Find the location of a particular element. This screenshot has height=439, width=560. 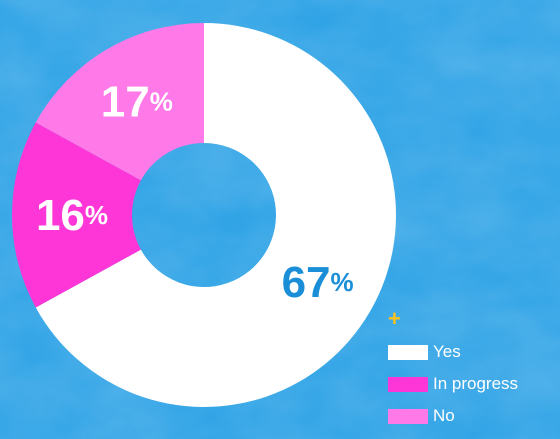

slice-in-progress is located at coordinates (76, 215).